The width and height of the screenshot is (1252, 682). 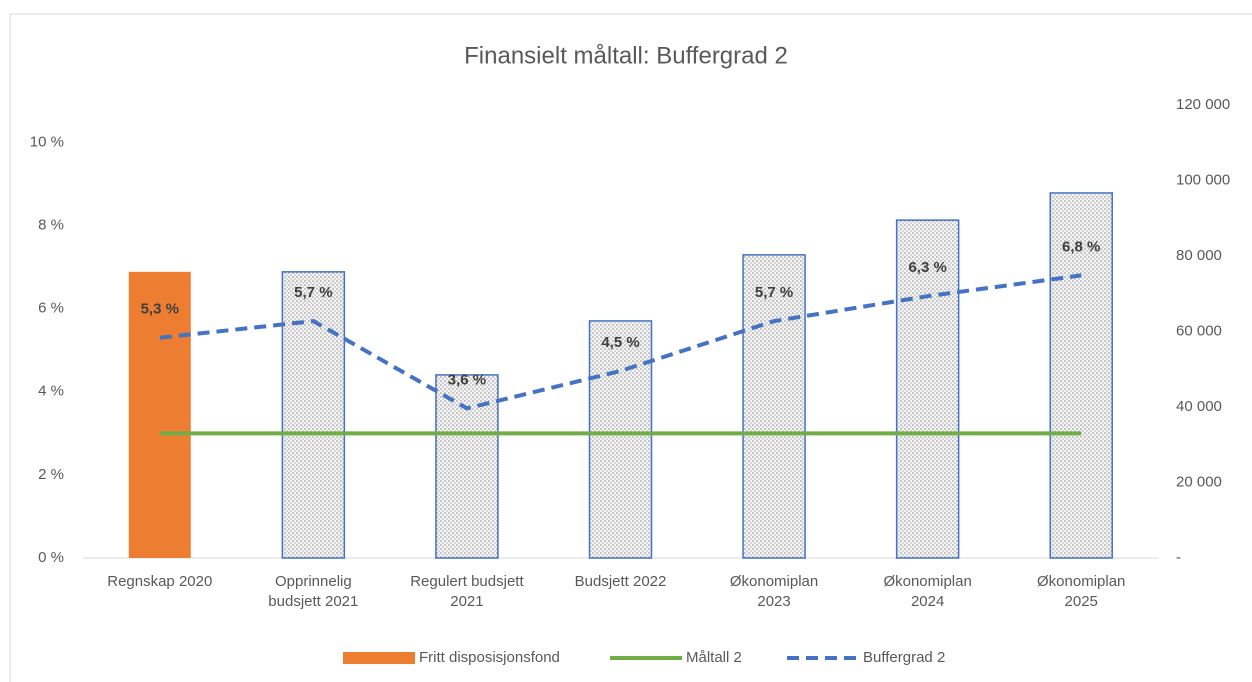 I want to click on line, so click(x=620, y=342).